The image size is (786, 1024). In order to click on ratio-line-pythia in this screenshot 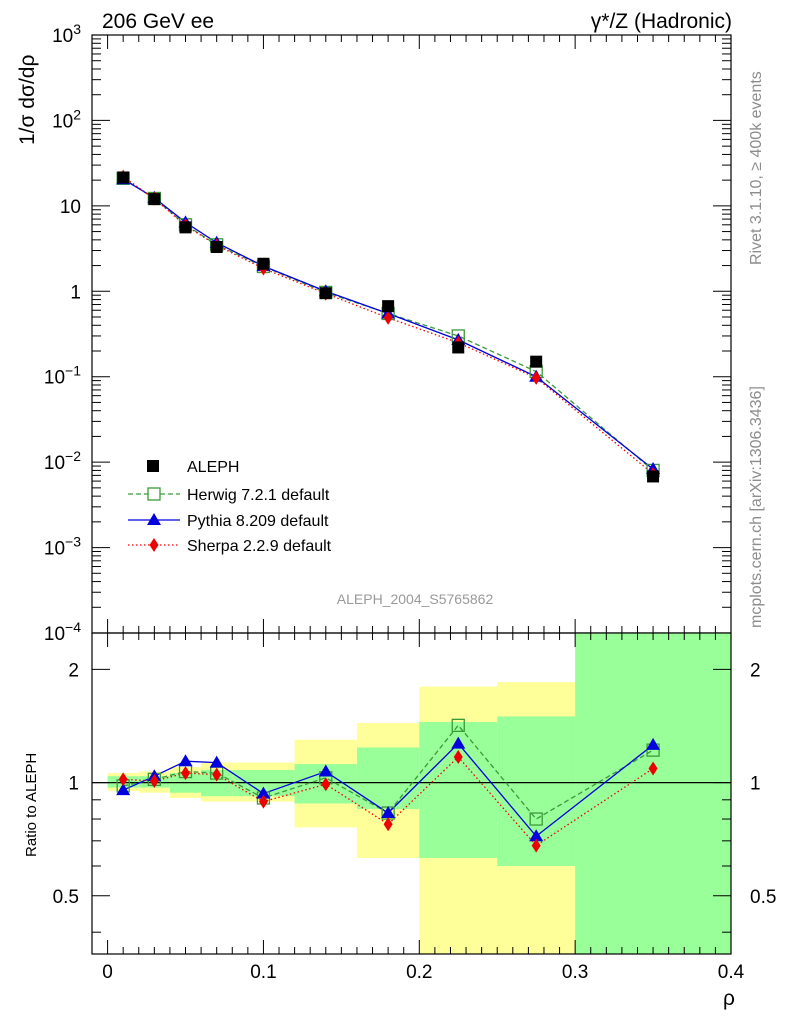, I will do `click(388, 790)`.